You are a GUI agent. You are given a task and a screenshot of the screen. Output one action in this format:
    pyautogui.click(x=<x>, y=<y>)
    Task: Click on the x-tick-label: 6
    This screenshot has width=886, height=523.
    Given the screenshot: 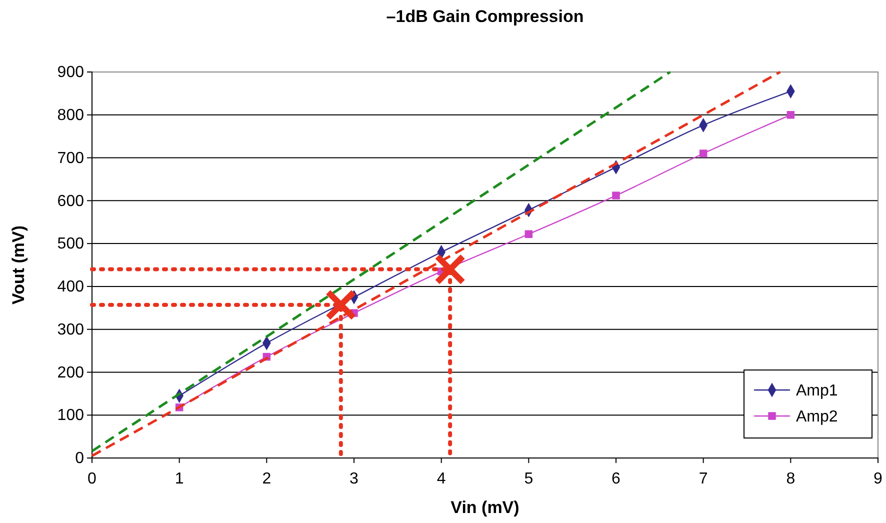 What is the action you would take?
    pyautogui.click(x=616, y=479)
    